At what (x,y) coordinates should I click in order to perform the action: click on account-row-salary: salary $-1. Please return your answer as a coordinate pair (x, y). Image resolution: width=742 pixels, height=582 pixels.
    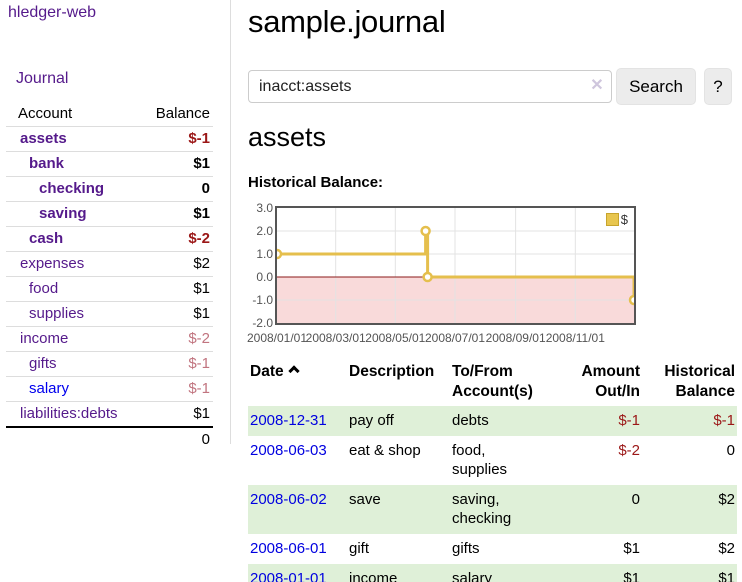
    Looking at the image, I should click on (109, 389).